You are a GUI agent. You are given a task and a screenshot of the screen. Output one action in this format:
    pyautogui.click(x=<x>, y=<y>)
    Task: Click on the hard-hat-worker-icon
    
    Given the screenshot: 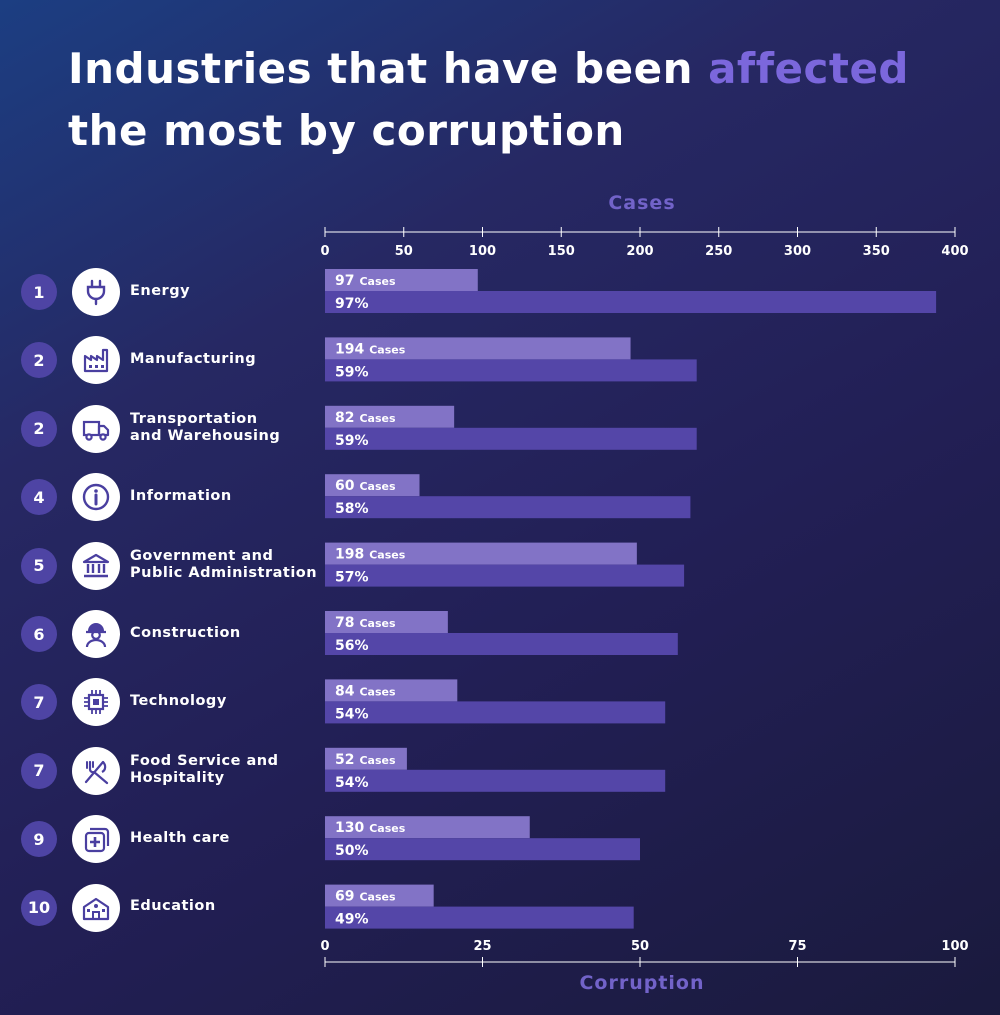 What is the action you would take?
    pyautogui.click(x=96, y=634)
    